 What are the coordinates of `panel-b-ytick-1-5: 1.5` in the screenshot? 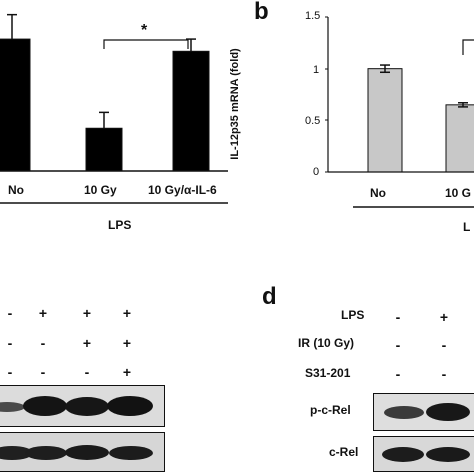 It's located at (313, 16).